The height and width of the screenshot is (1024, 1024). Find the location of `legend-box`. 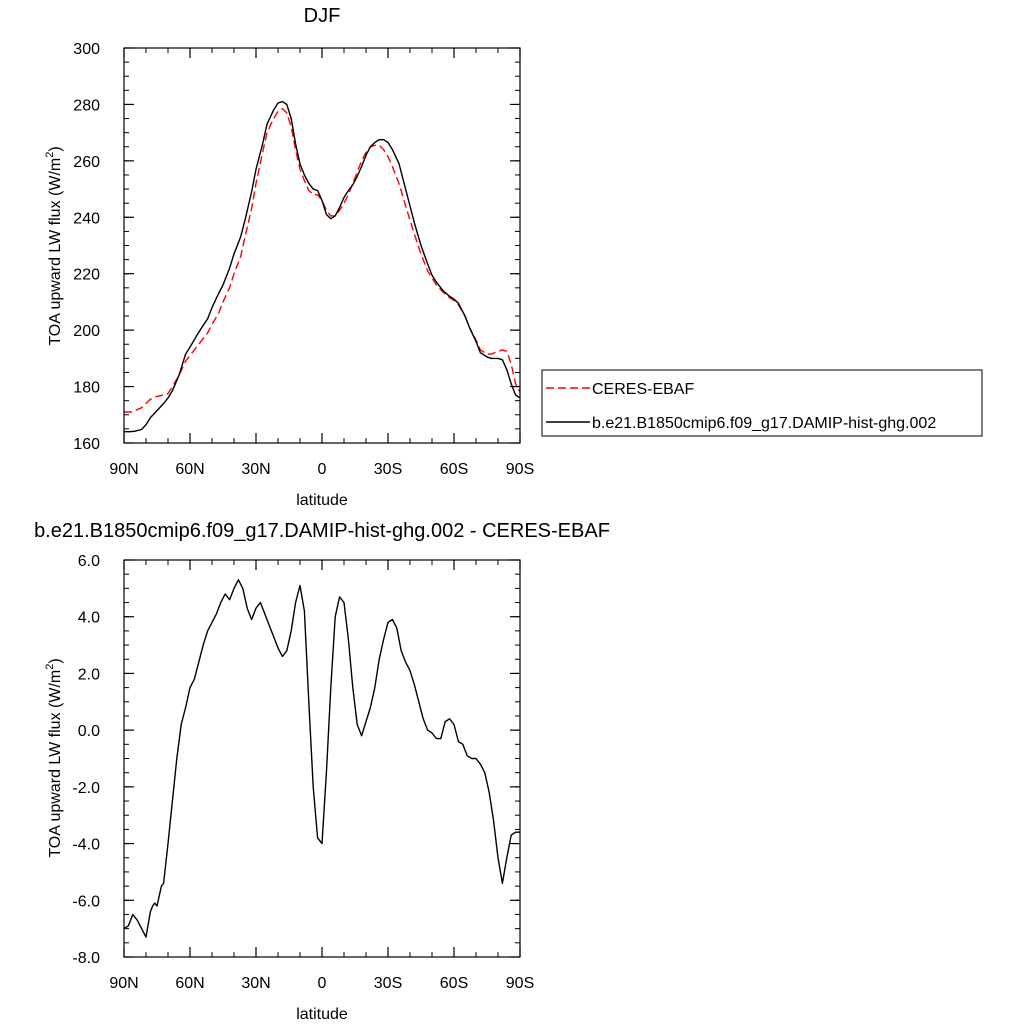

legend-box is located at coordinates (762, 403).